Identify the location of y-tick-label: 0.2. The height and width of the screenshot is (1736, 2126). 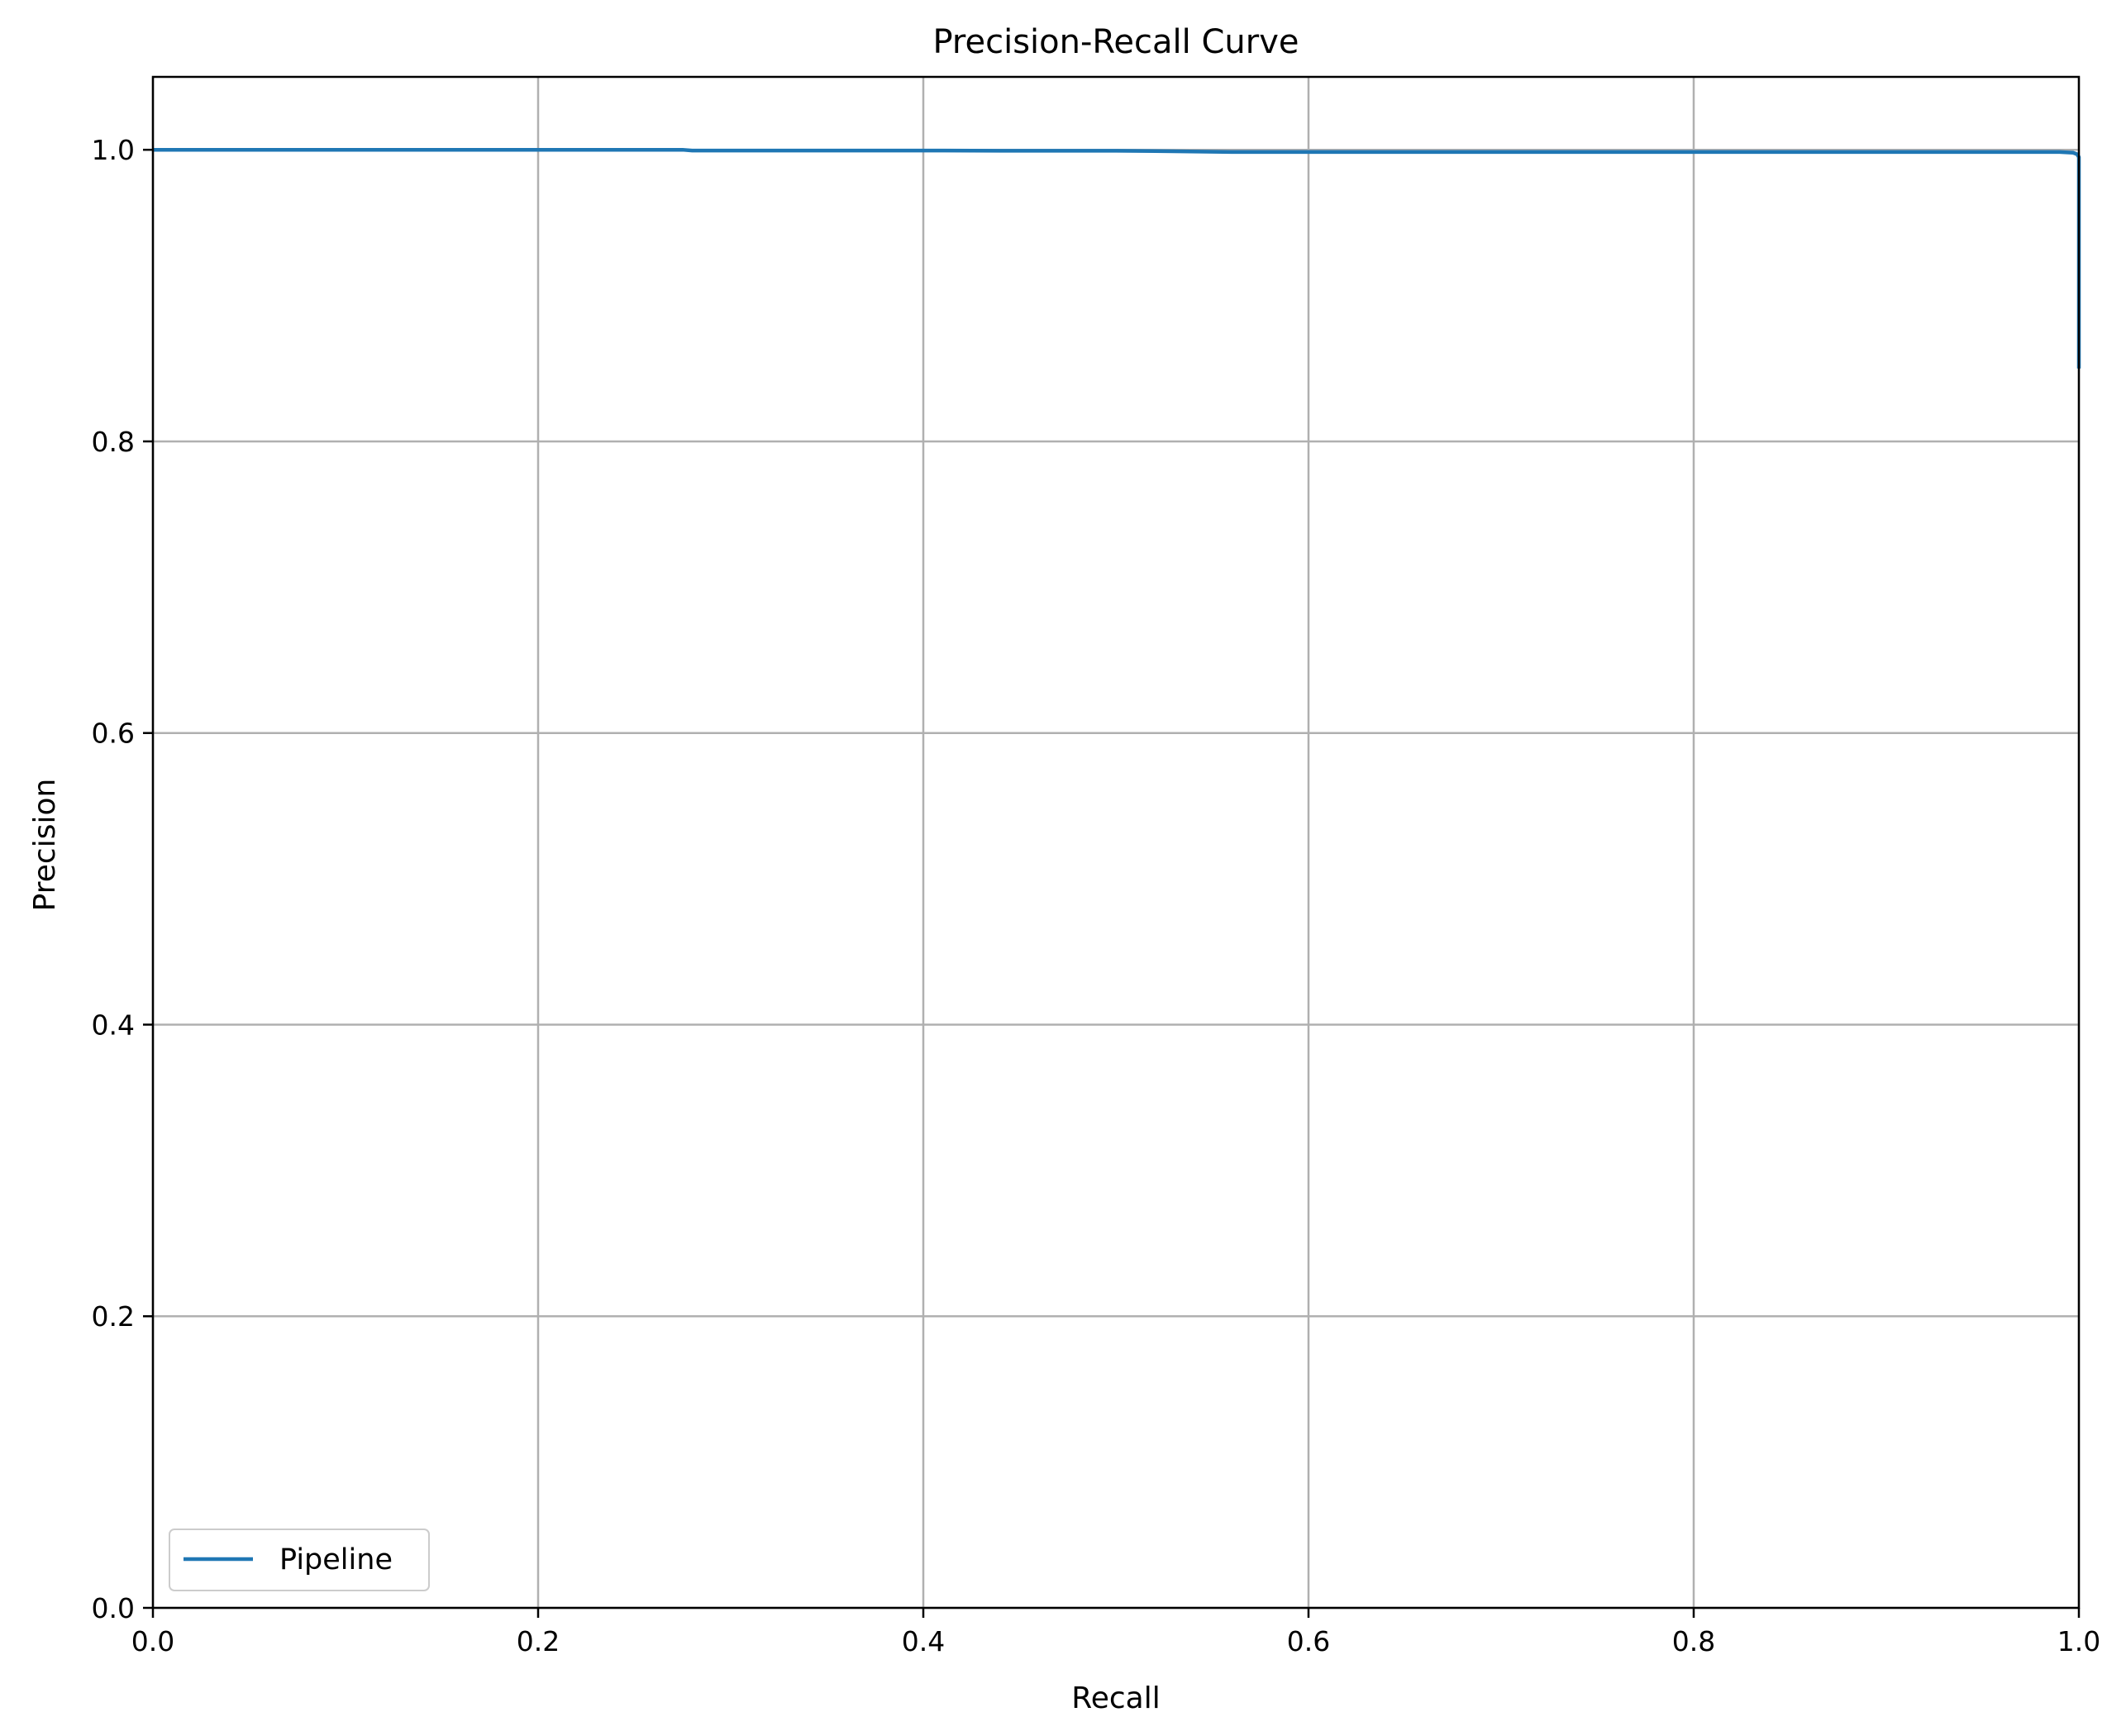
(114, 1316).